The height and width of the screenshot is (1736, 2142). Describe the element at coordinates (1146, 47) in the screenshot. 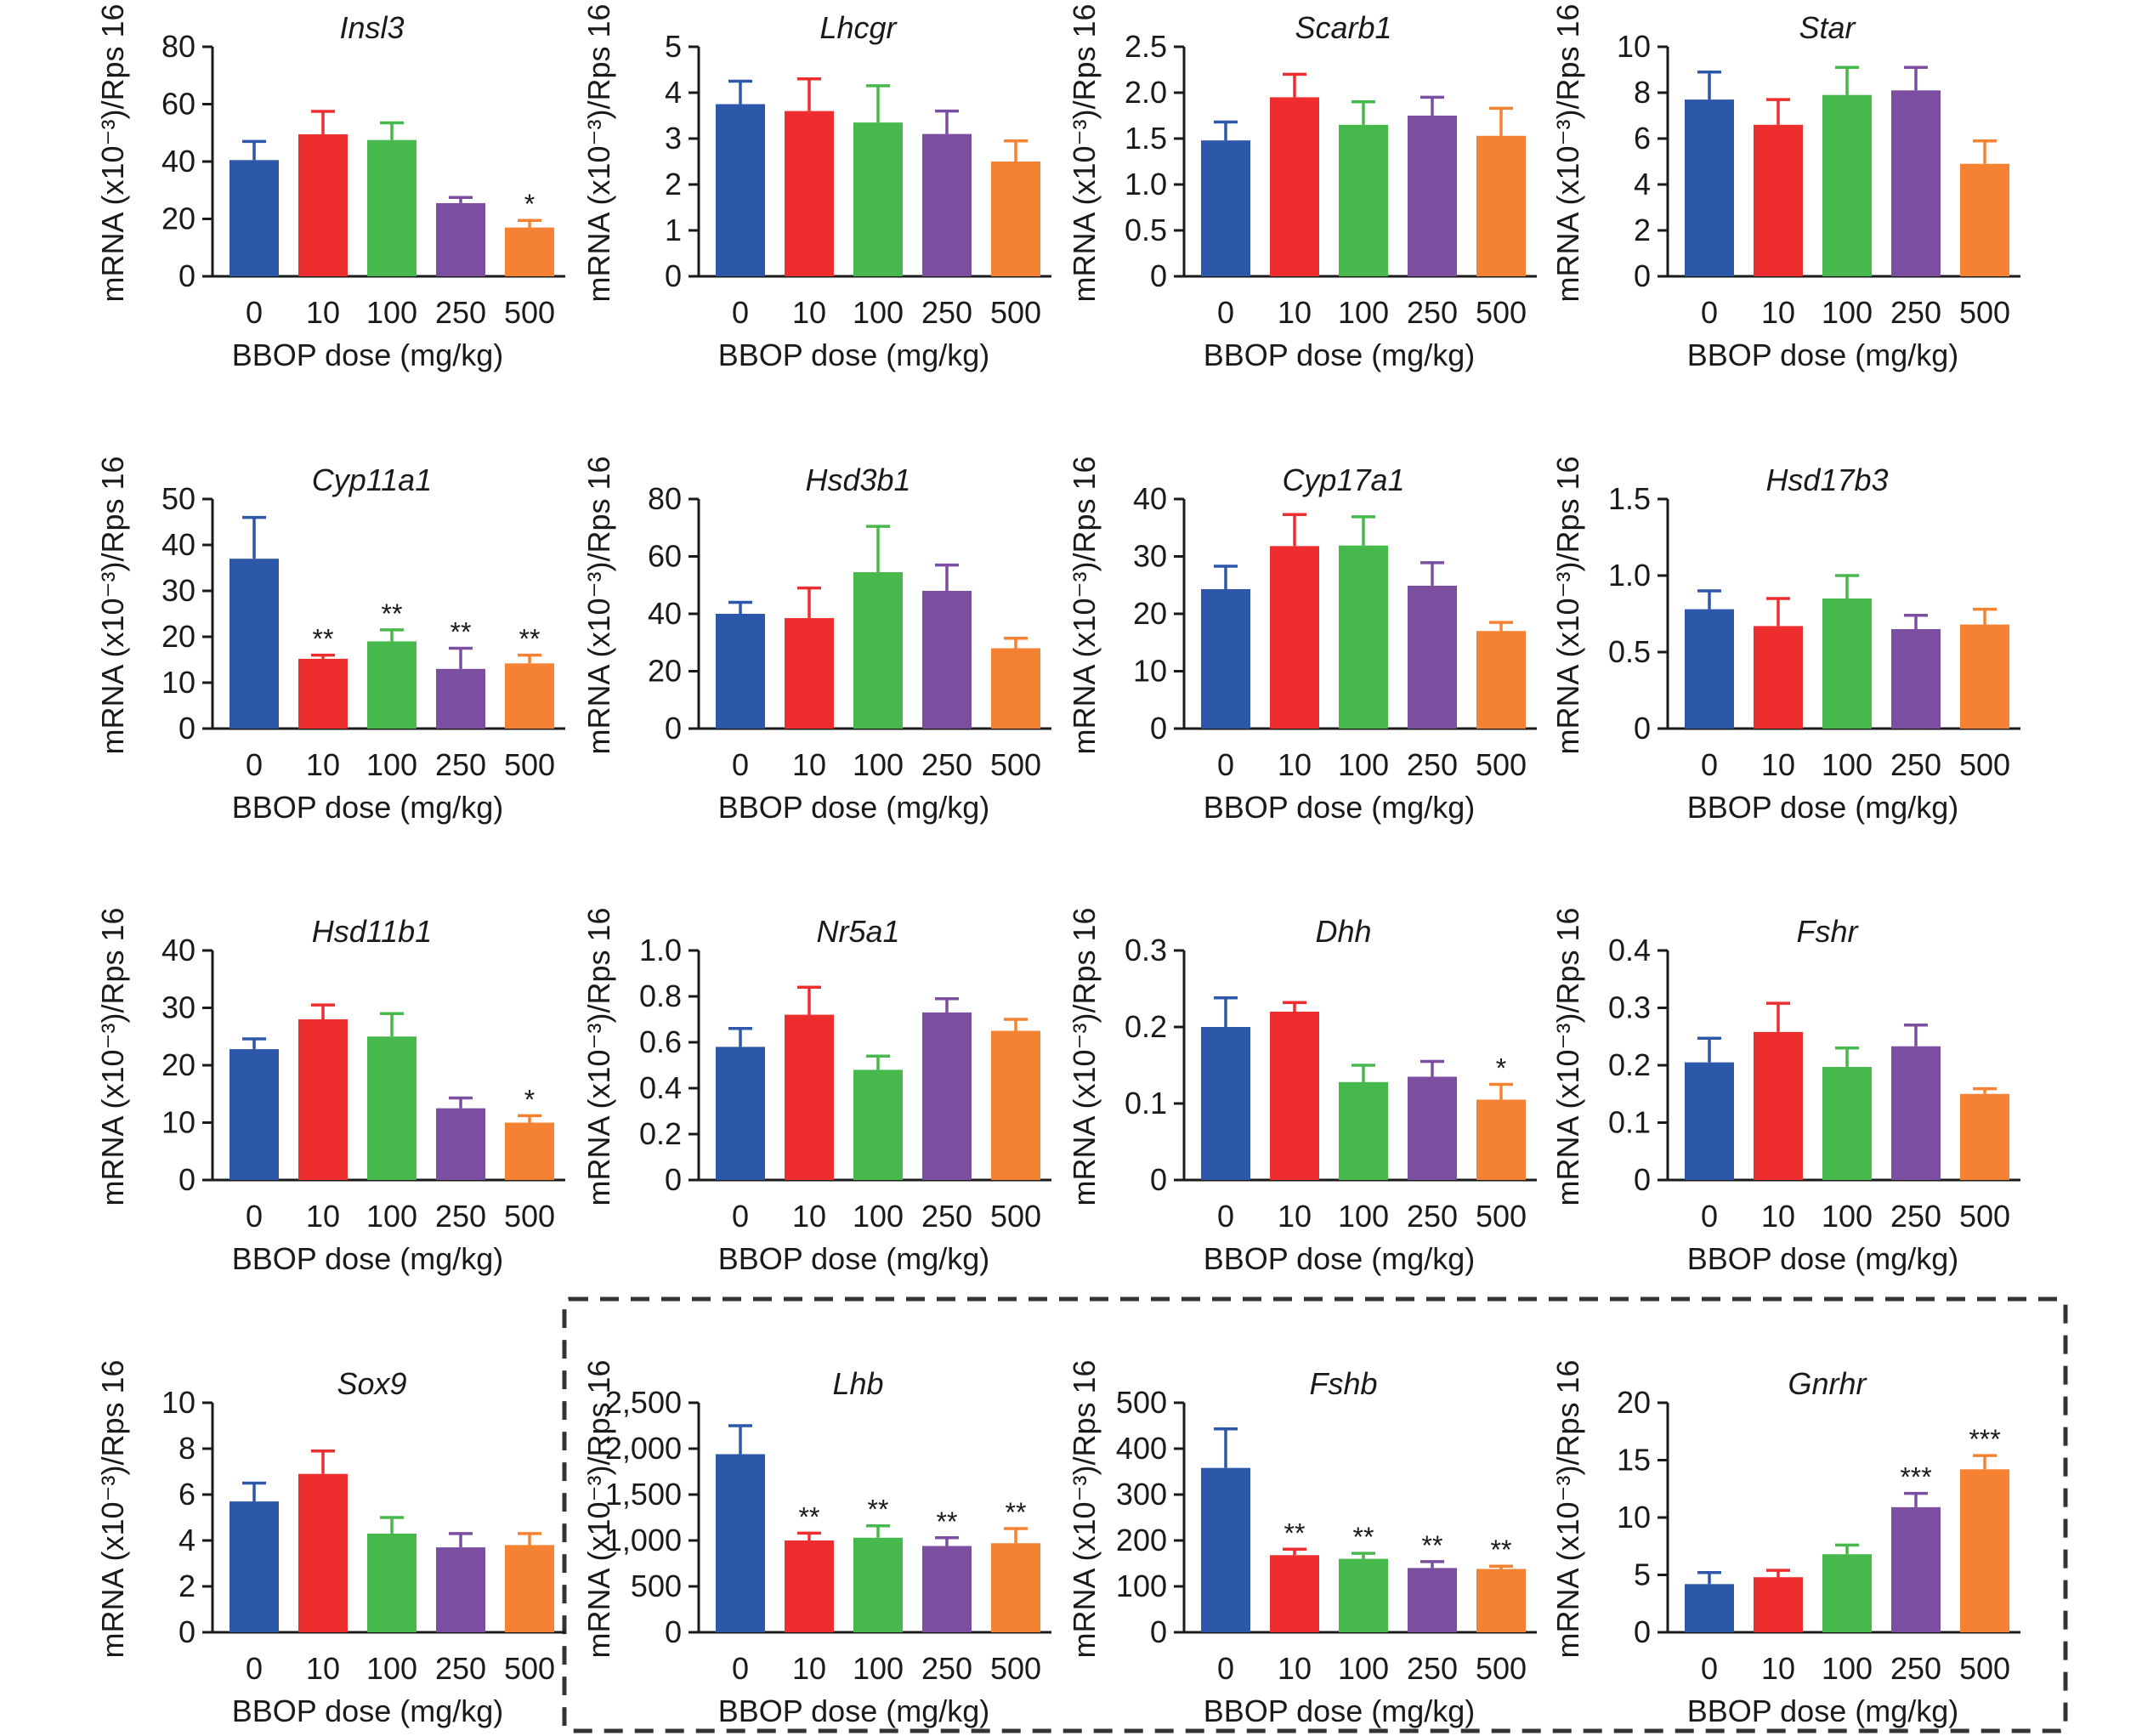

I see `y-tick-label: 2.5` at that location.